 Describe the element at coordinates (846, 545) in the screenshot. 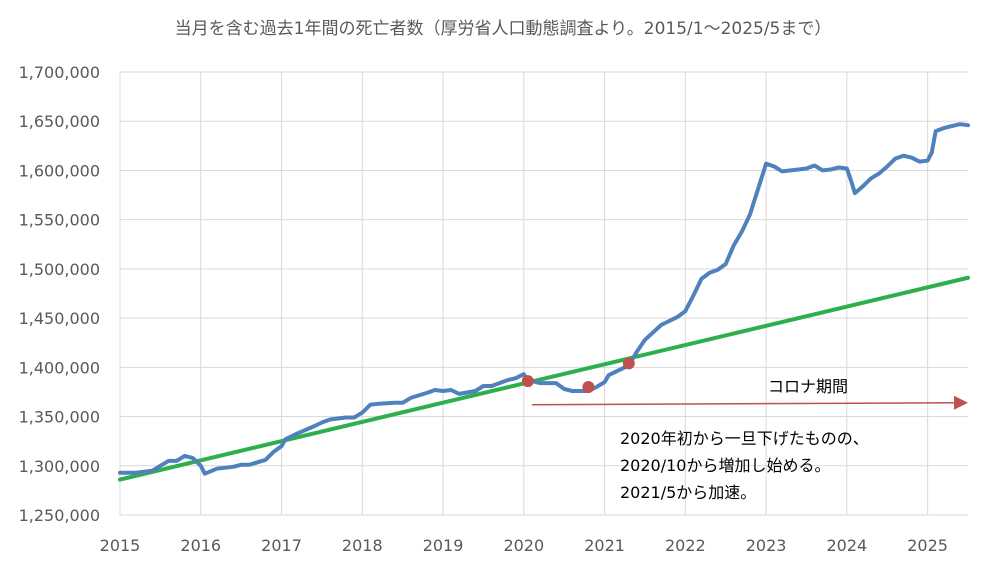

I see `x-tick-label: 2024` at that location.